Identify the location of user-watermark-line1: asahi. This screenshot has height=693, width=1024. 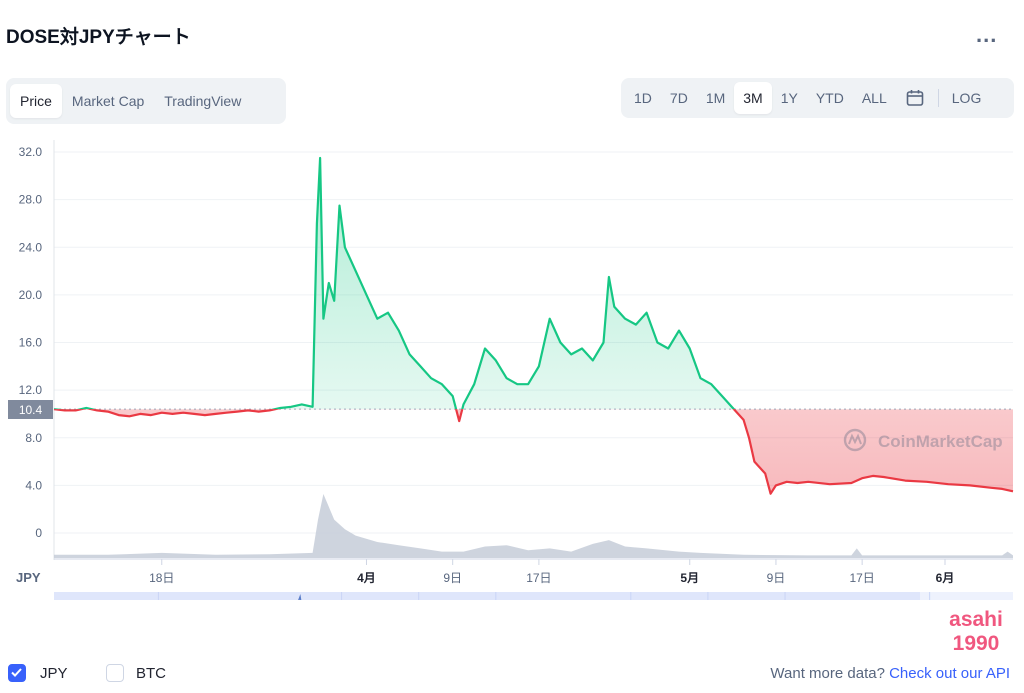
(976, 619).